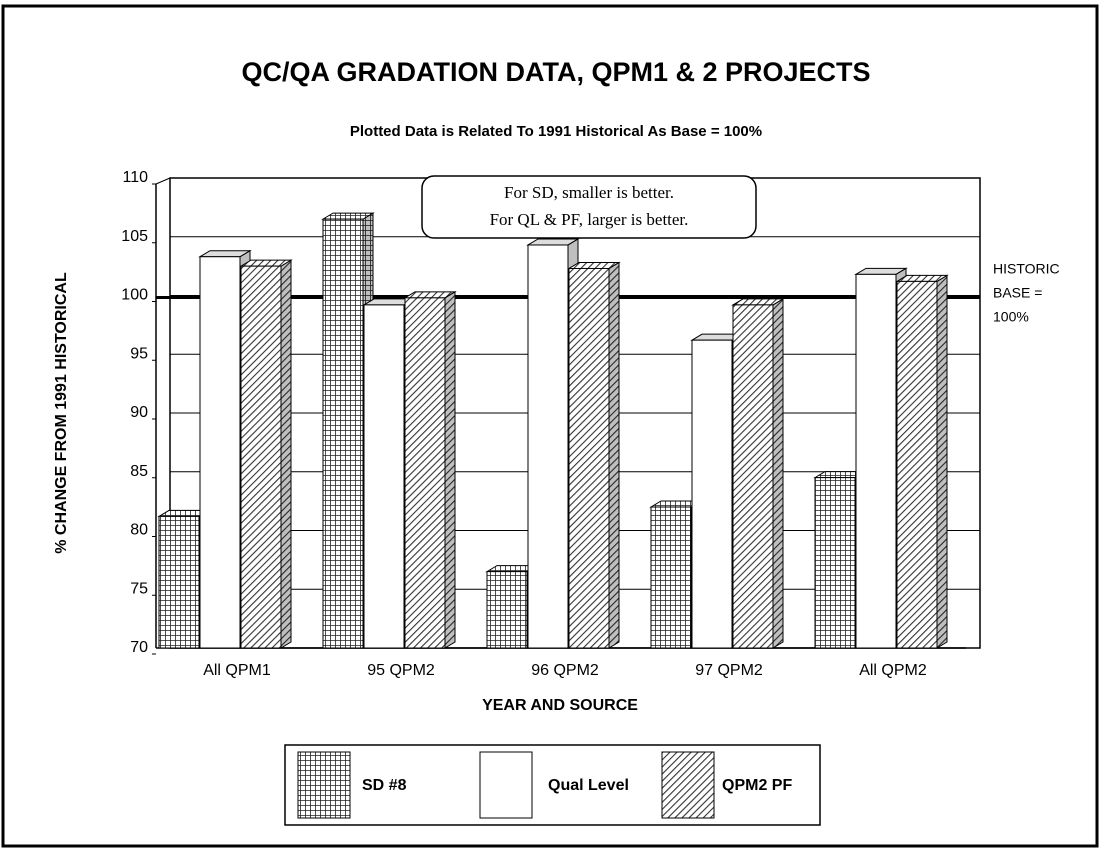  I want to click on x-tick-label: 95 QPM2, so click(401, 670).